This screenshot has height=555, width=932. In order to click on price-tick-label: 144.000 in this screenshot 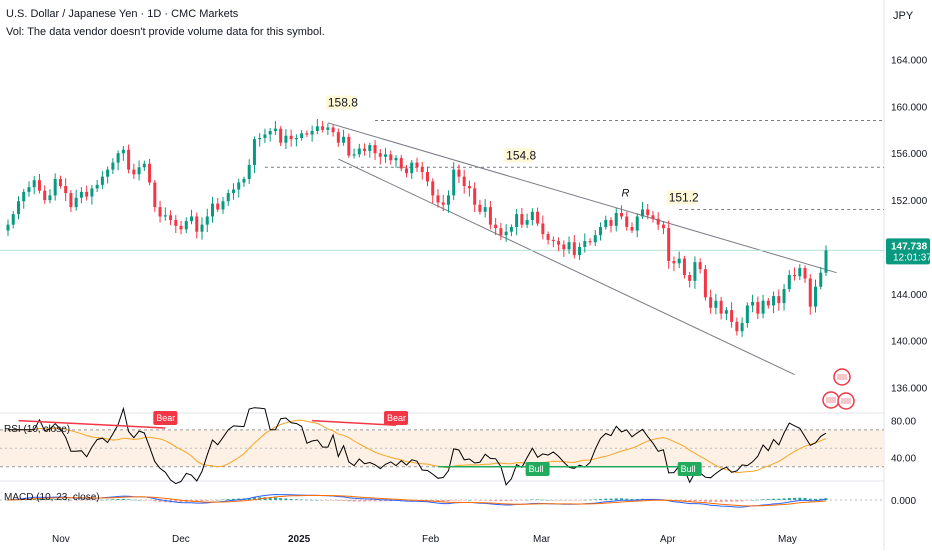, I will do `click(909, 295)`.